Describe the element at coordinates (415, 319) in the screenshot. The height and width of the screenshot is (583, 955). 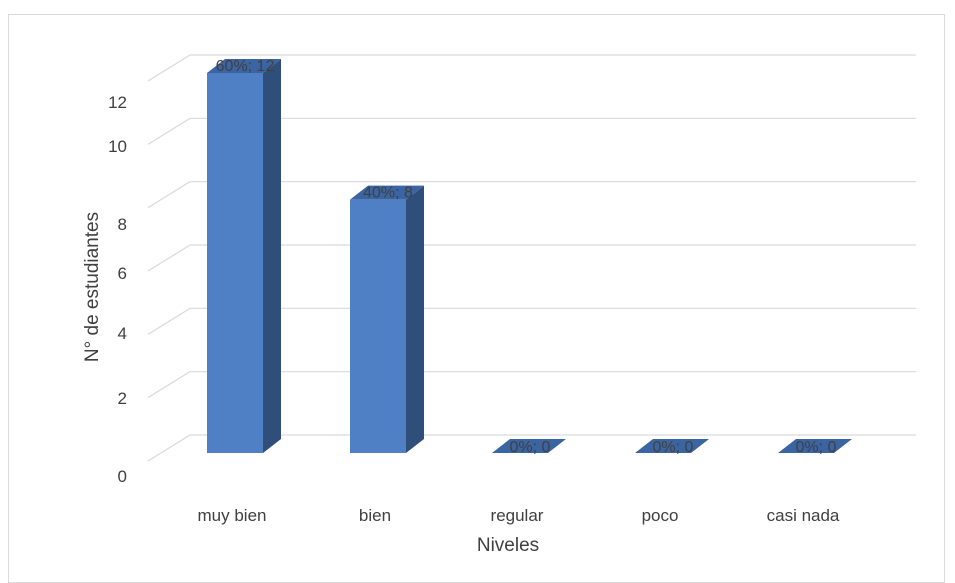
I see `bar-side-bien` at that location.